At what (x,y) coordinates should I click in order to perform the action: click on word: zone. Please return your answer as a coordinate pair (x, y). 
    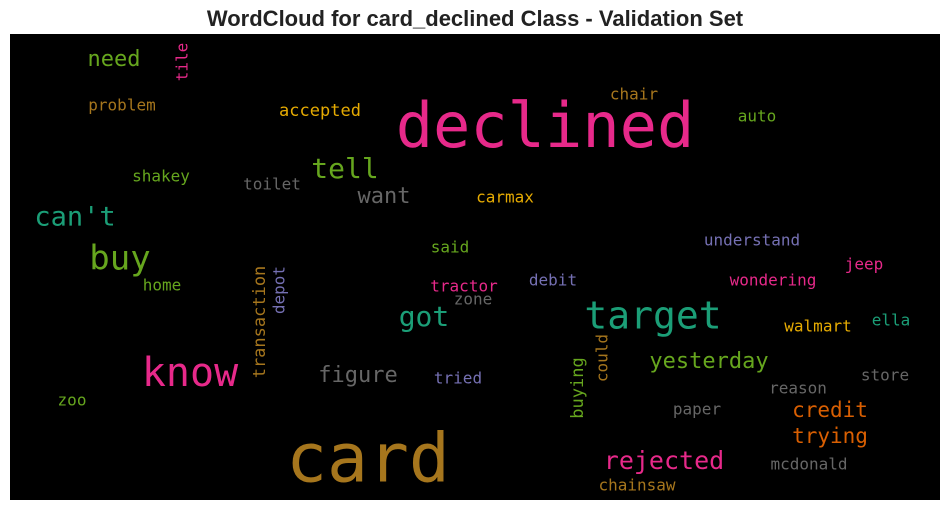
    Looking at the image, I should click on (473, 299).